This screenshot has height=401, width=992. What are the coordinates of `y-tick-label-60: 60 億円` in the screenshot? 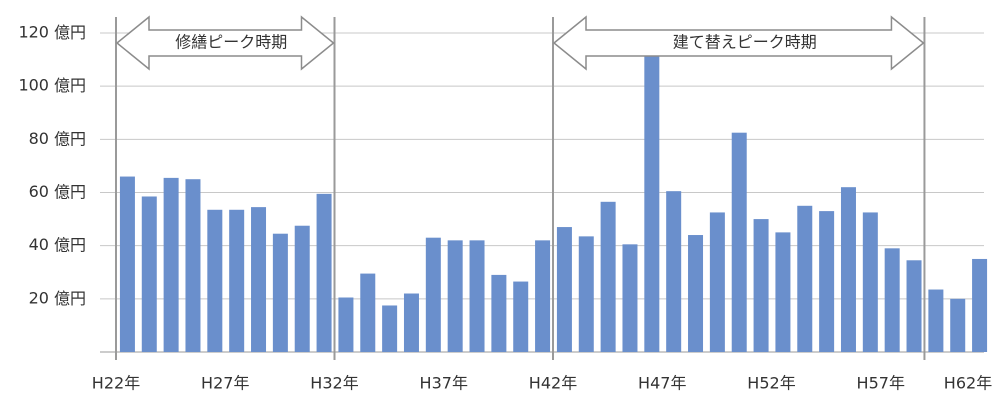 It's located at (57, 191).